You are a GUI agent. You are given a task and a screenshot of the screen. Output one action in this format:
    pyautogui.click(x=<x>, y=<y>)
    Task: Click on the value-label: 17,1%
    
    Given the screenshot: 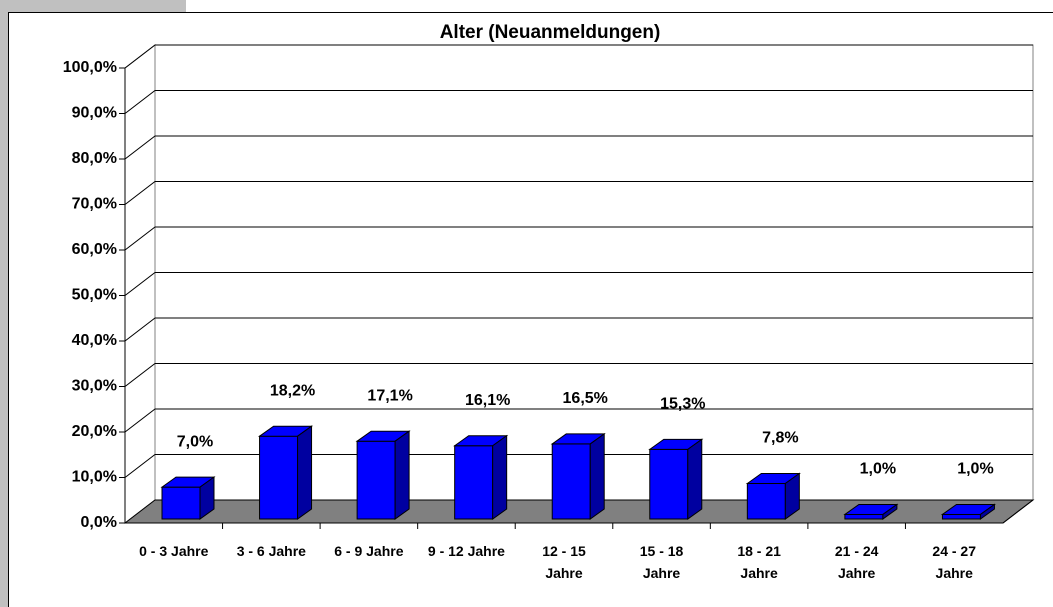 What is the action you would take?
    pyautogui.click(x=389, y=395)
    